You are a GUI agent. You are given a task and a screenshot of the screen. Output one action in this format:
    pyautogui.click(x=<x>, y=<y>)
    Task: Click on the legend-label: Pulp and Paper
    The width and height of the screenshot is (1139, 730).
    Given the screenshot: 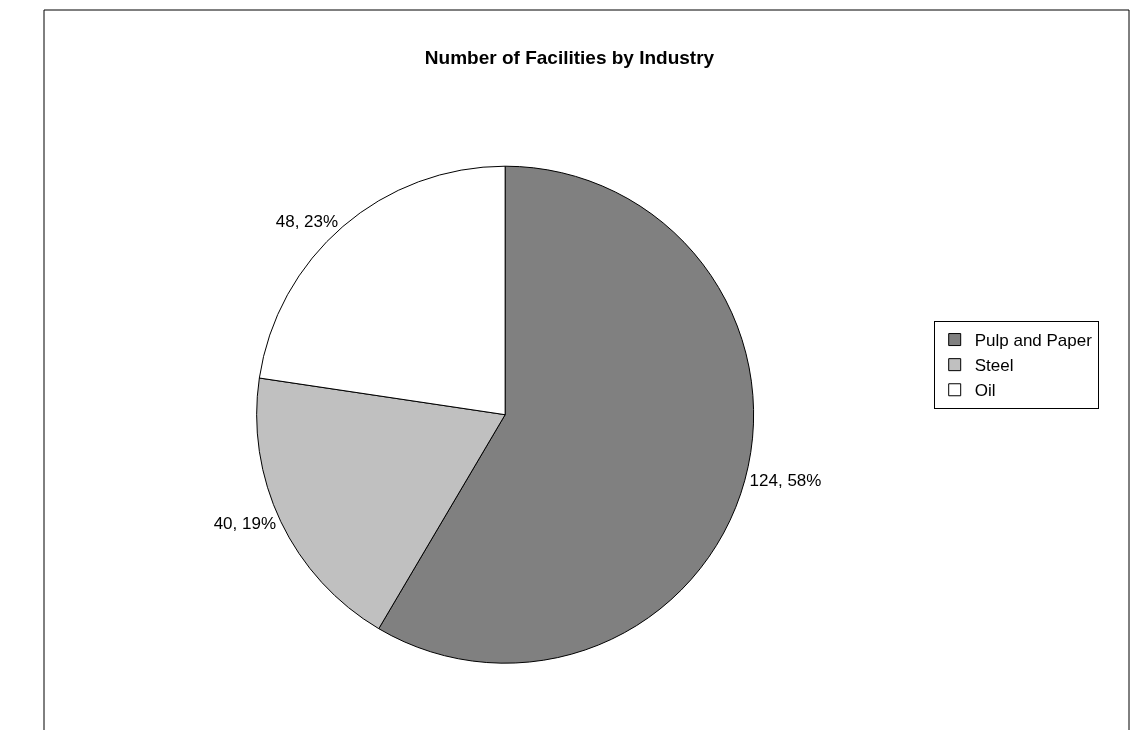 What is the action you would take?
    pyautogui.click(x=1033, y=341)
    